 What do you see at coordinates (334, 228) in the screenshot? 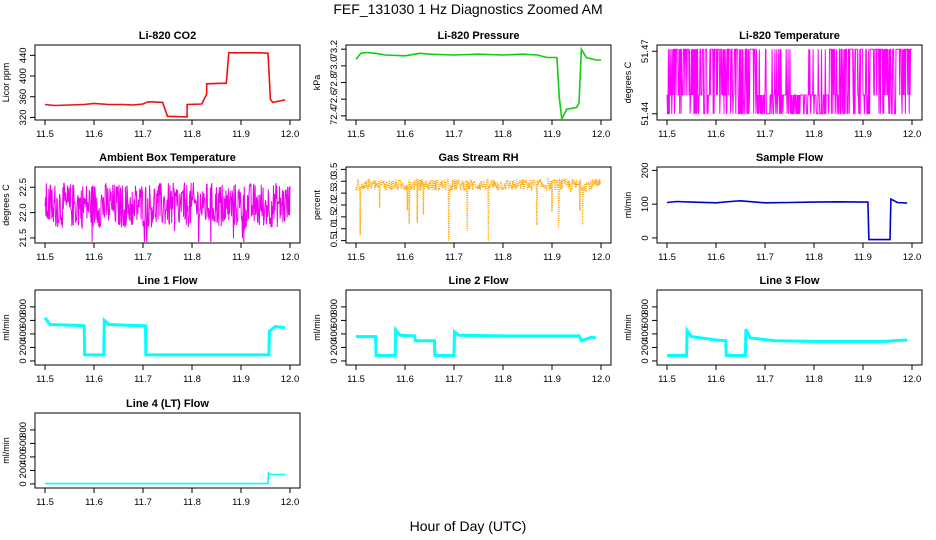
I see `y-tick-label: 1.0` at bounding box center [334, 228].